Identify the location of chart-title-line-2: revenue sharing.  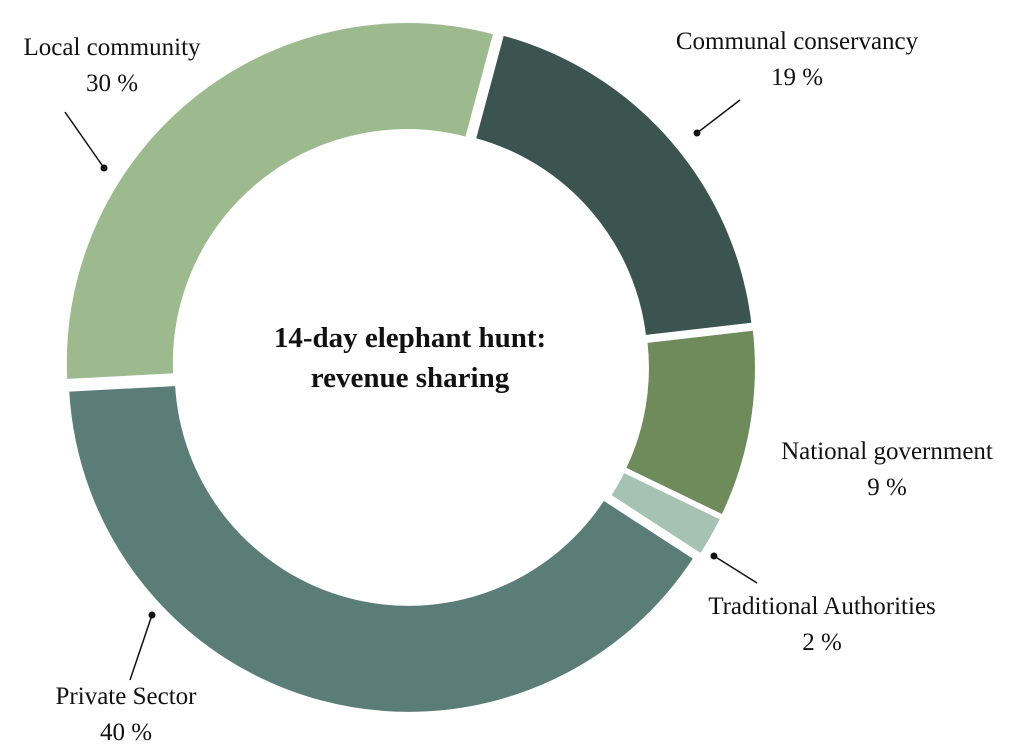
(410, 378).